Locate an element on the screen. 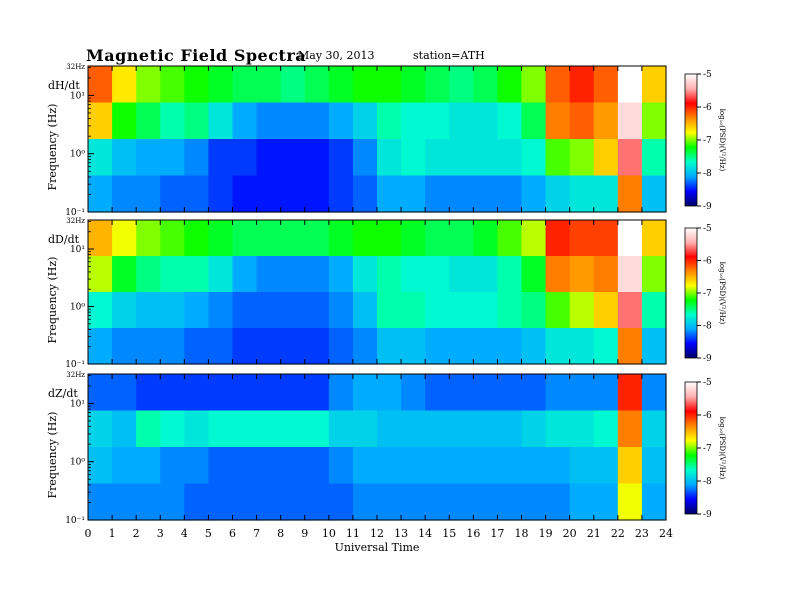 This screenshot has width=792, height=612. x-tick-label: 5 is located at coordinates (208, 533).